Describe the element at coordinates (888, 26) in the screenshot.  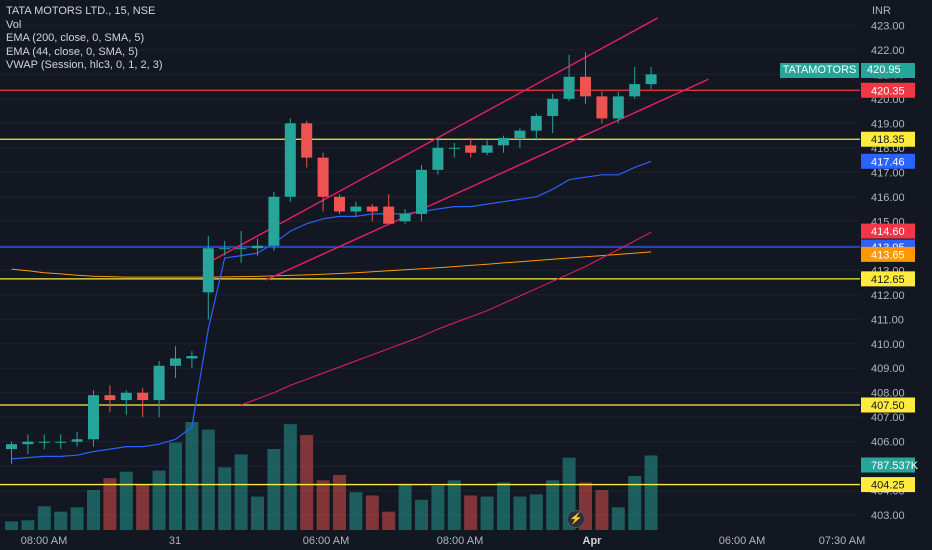
I see `y-tick-label: 423.00` at that location.